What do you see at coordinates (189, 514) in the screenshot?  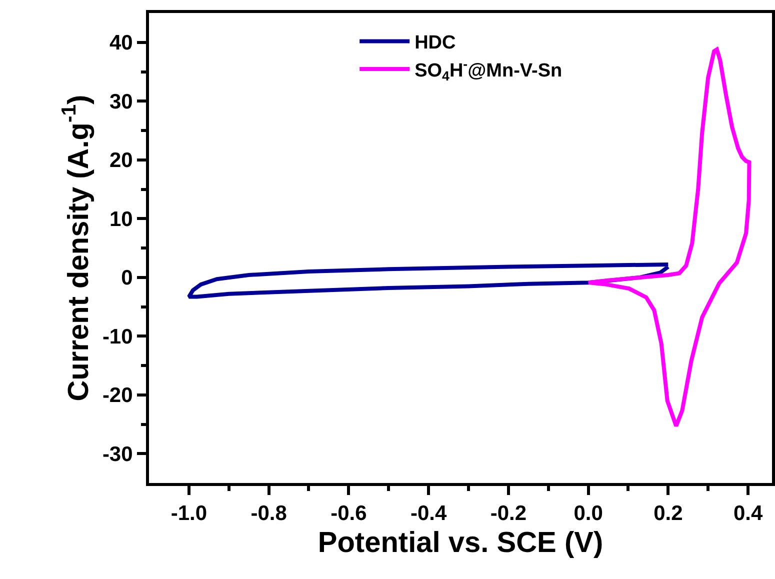 I see `x-tick-label: -1.0` at bounding box center [189, 514].